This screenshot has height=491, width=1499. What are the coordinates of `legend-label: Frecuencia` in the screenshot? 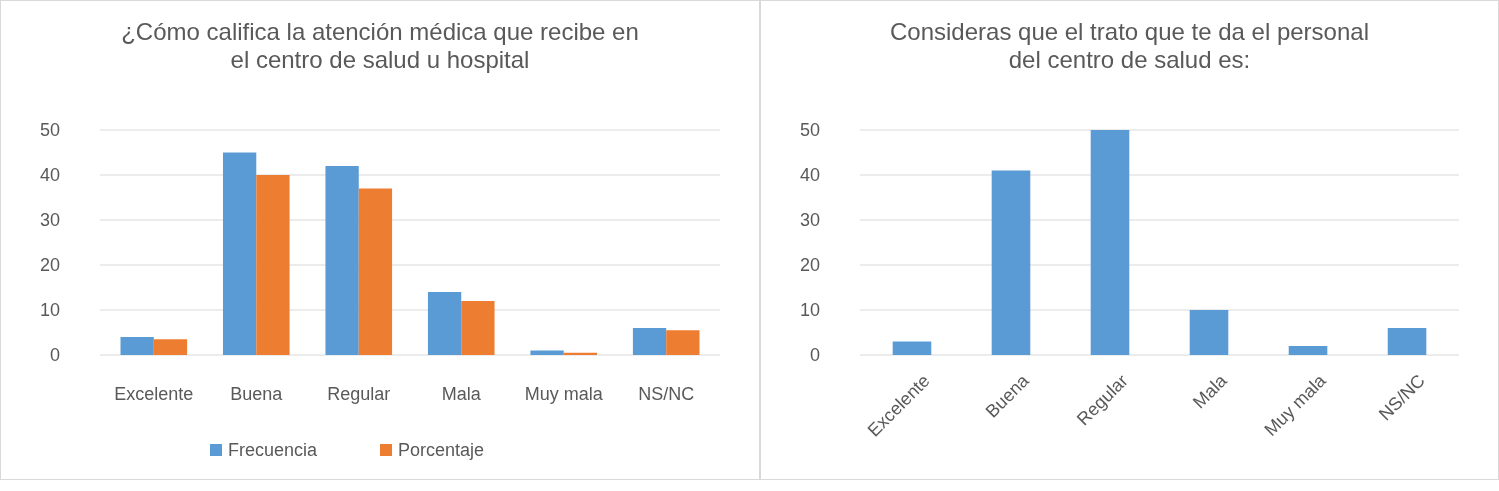 It's located at (273, 450).